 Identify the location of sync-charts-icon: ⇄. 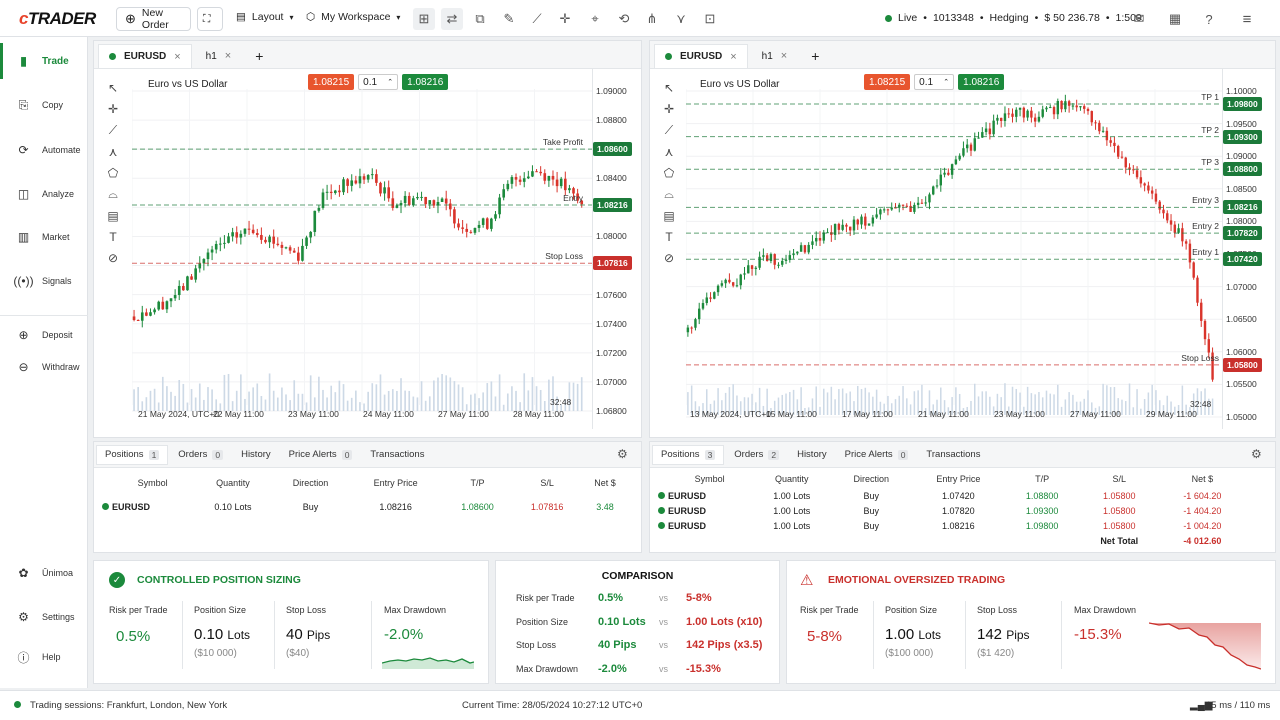
(452, 19).